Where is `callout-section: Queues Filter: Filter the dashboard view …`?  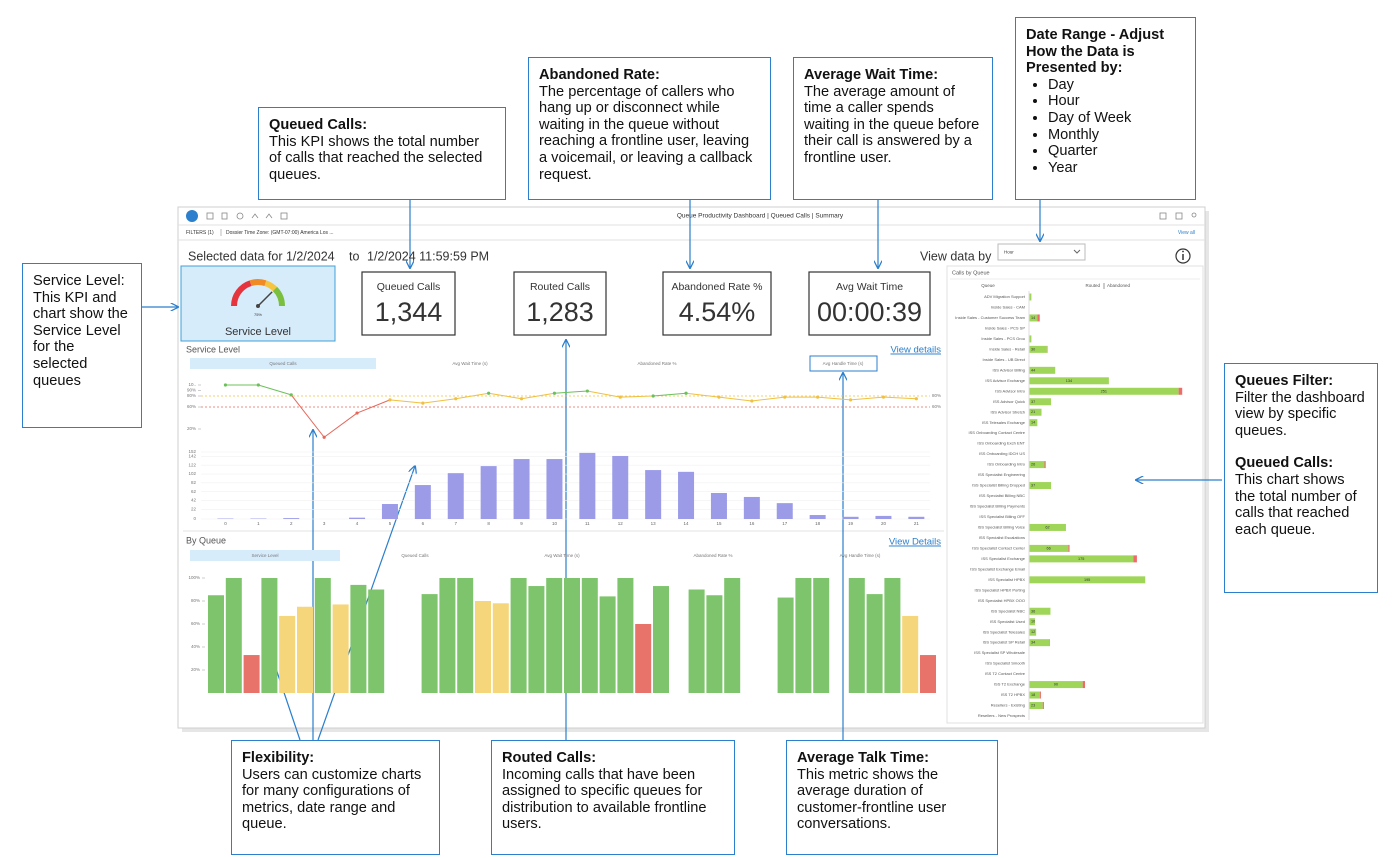
callout-section: Queues Filter: Filter the dashboard view … is located at coordinates (1301, 406).